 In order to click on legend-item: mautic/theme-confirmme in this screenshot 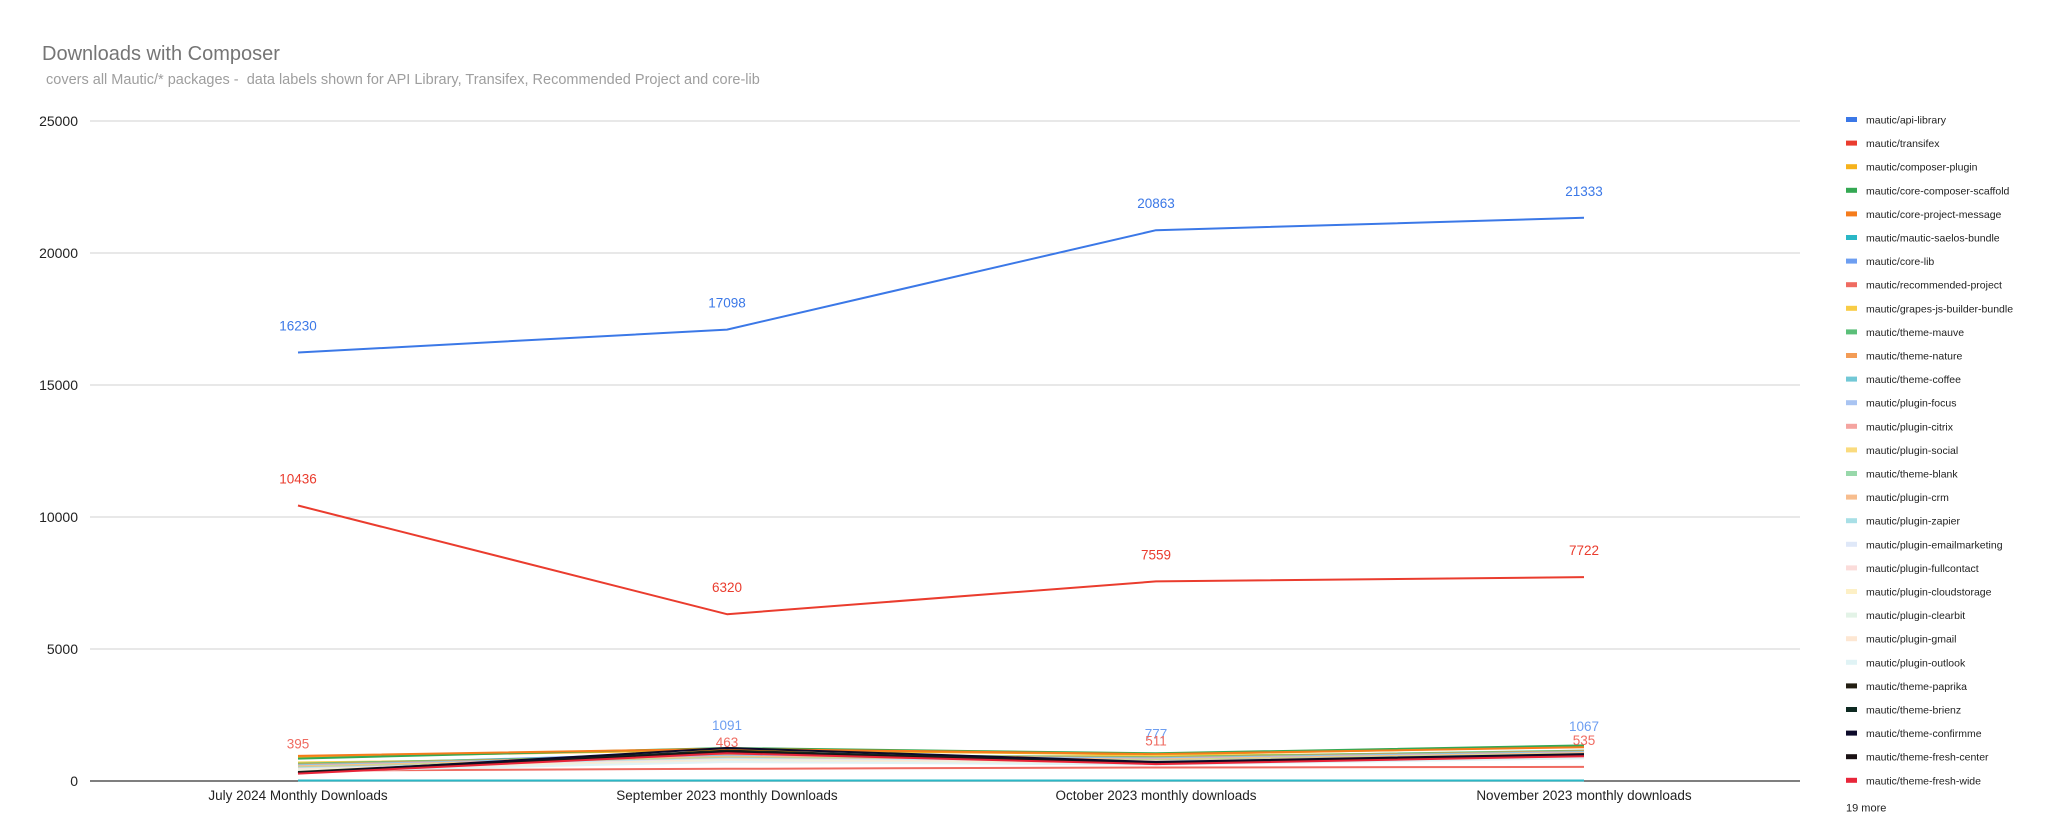, I will do `click(1914, 734)`.